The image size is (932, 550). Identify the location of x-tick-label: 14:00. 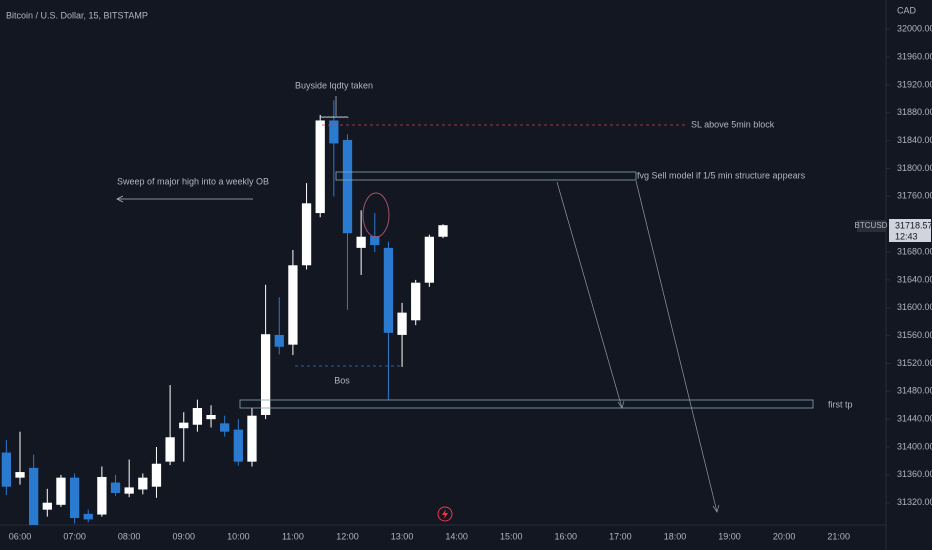
(456, 536).